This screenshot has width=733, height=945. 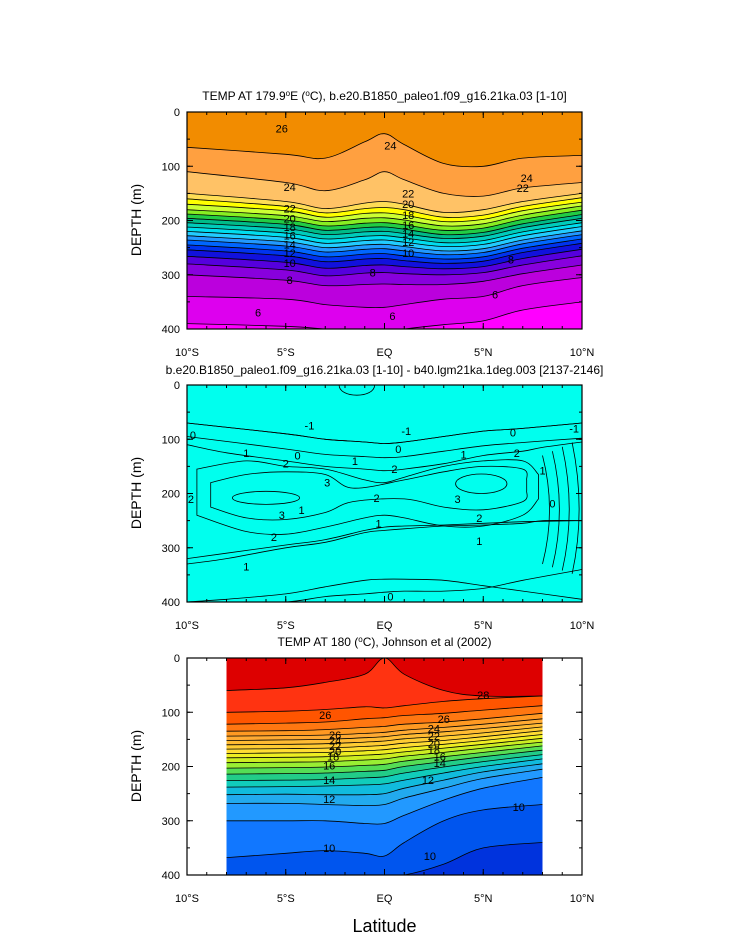 What do you see at coordinates (385, 642) in the screenshot?
I see `panel-3-title: TEMP AT 180 (oC), Johnson et al (2002)` at bounding box center [385, 642].